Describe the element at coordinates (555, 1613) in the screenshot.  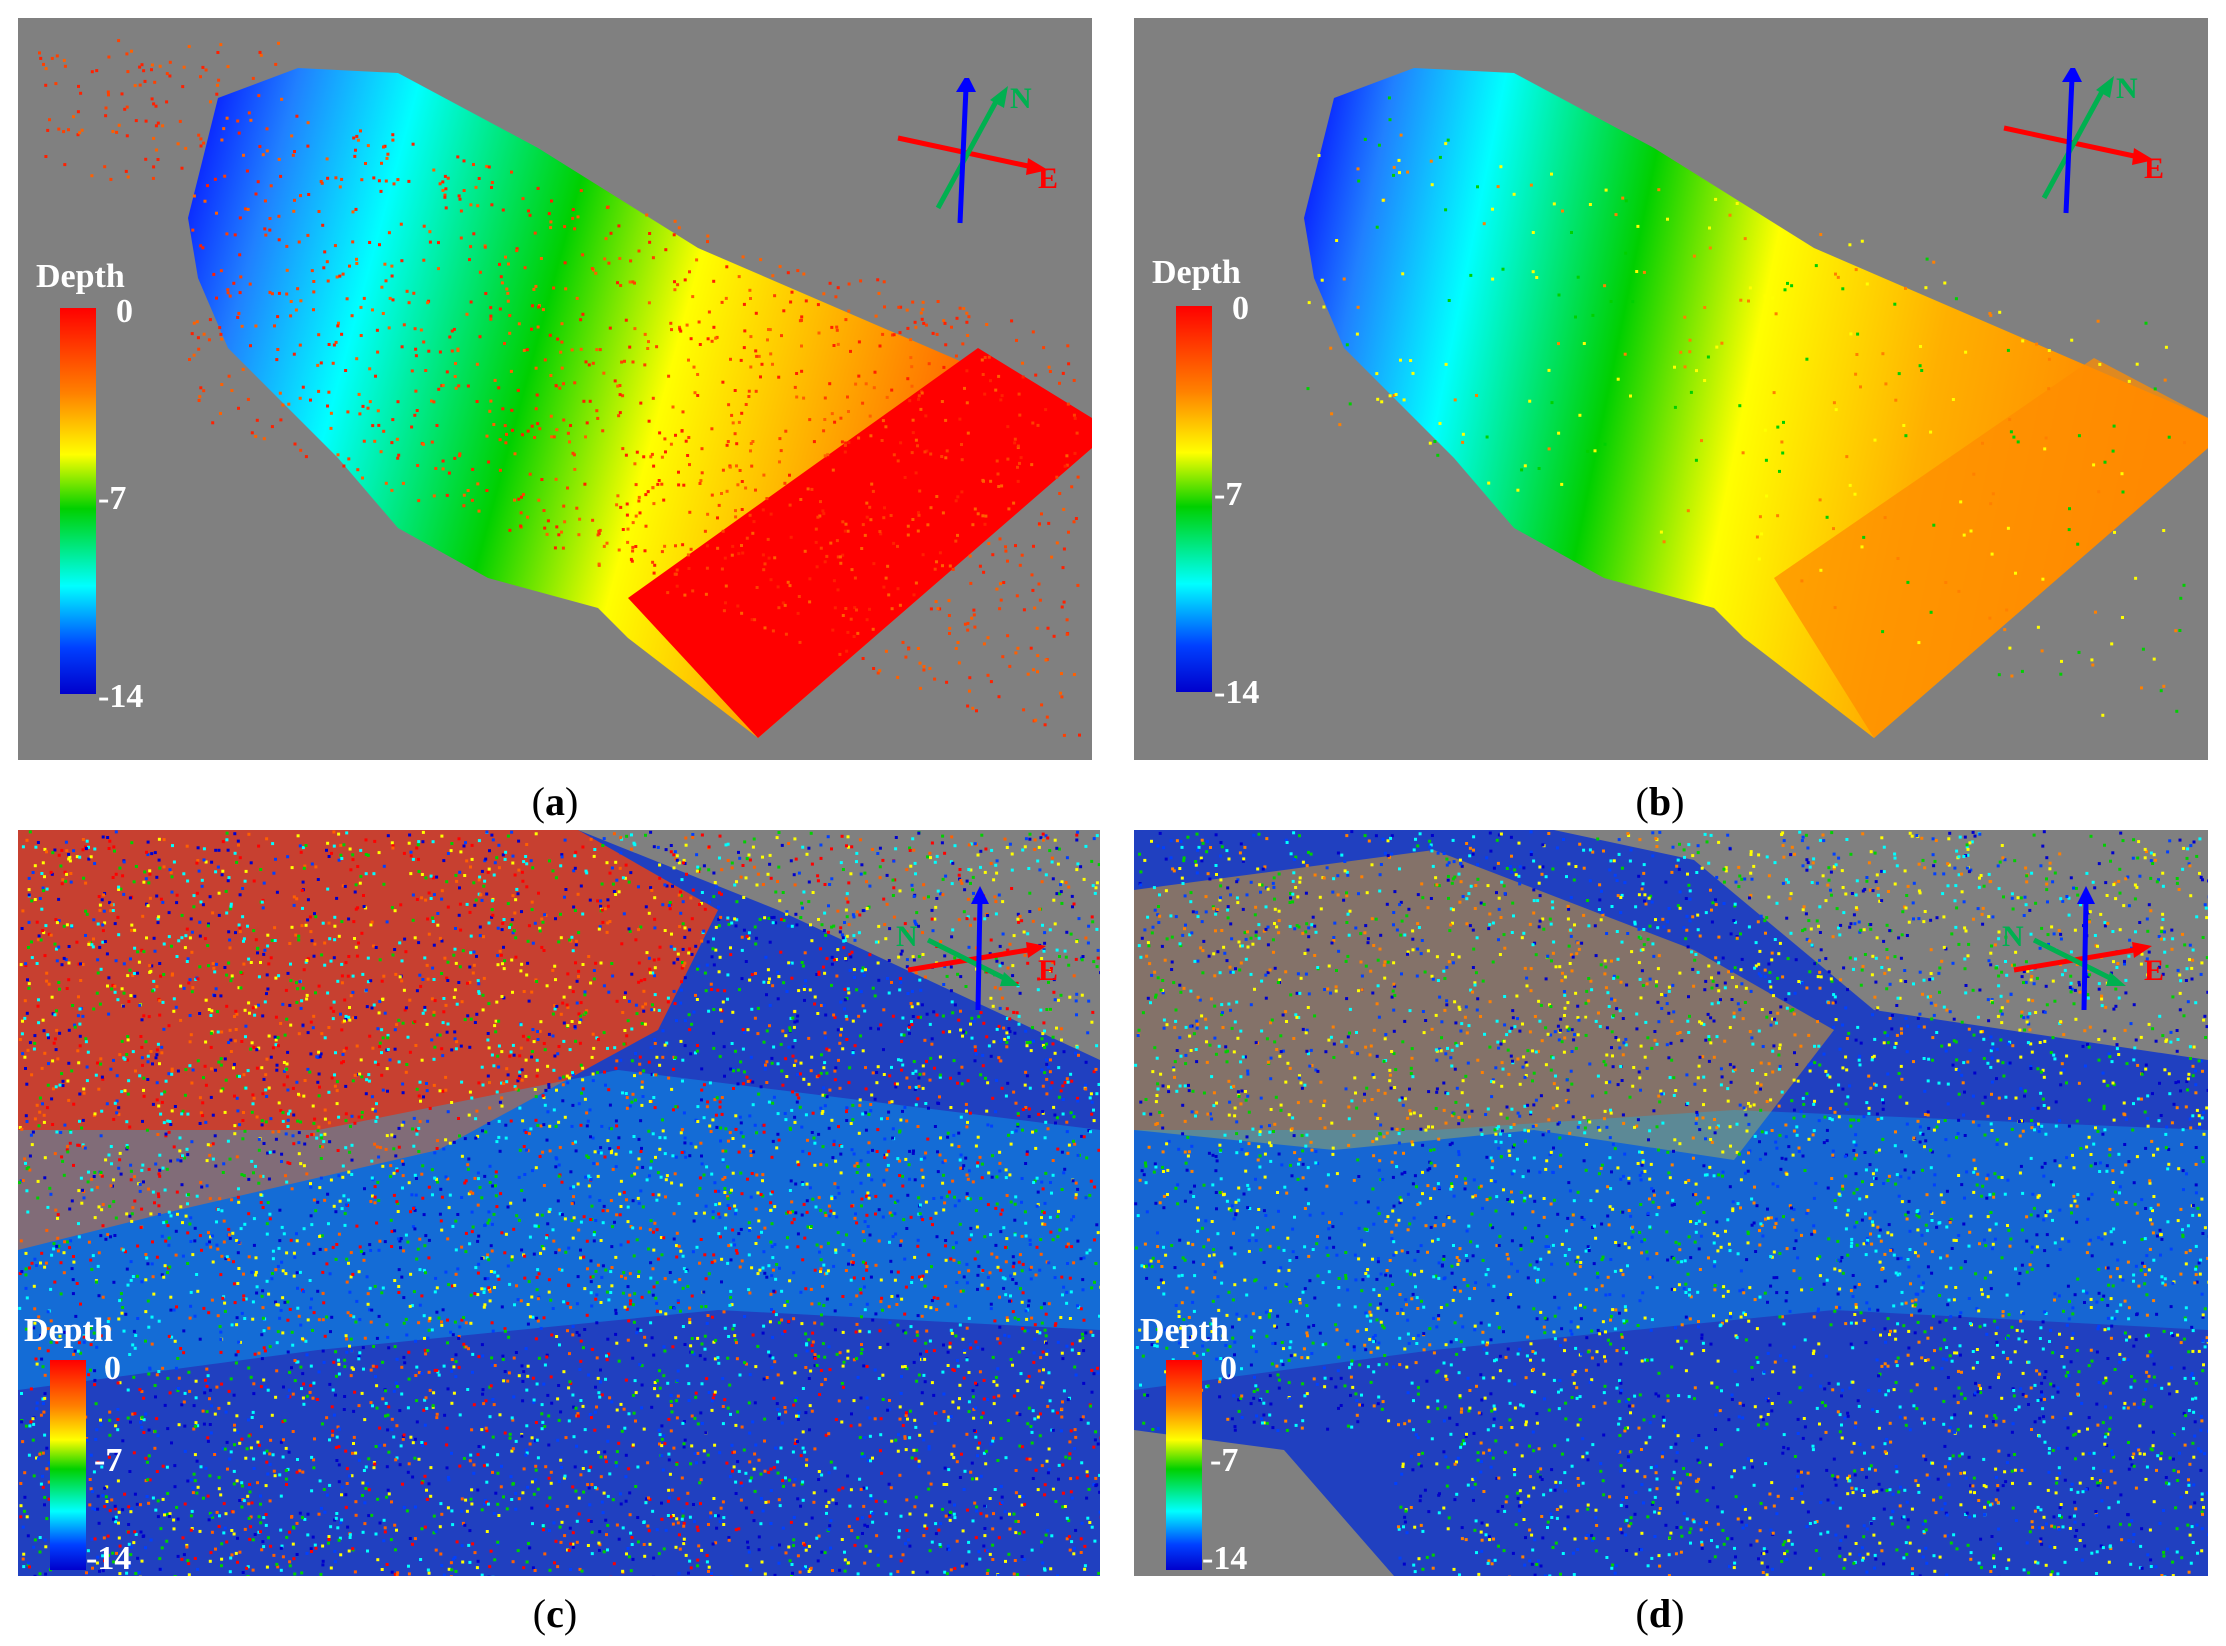
I see `caption-c: (c)` at that location.